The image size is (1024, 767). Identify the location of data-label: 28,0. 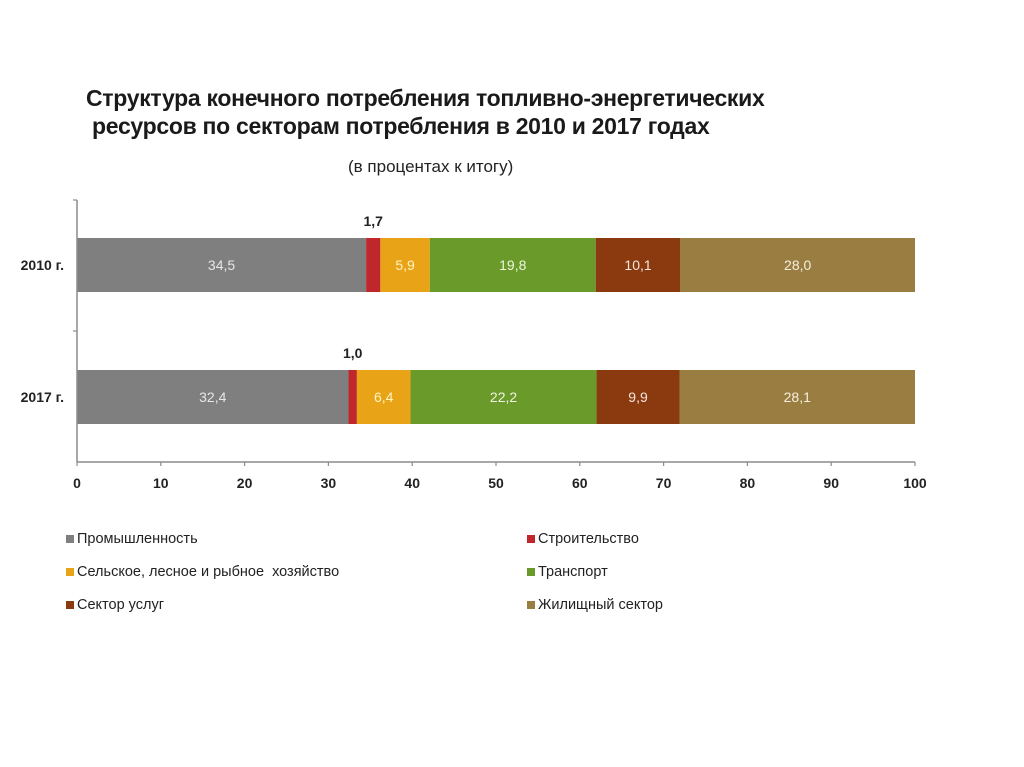
(797, 265).